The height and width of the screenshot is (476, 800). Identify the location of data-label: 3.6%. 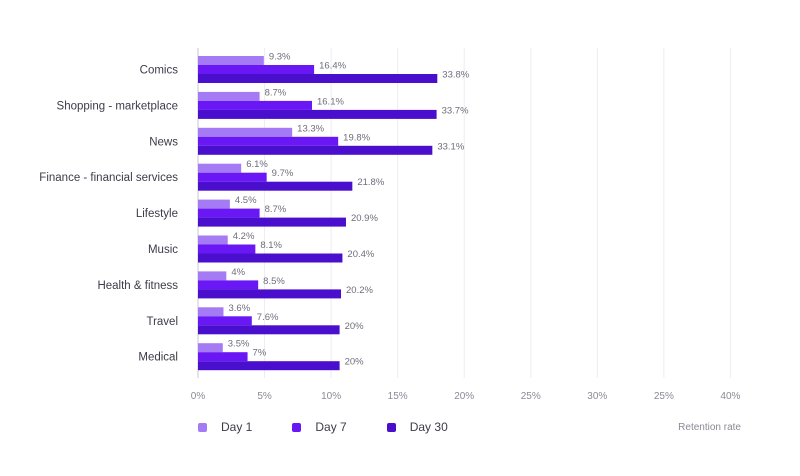
(239, 308).